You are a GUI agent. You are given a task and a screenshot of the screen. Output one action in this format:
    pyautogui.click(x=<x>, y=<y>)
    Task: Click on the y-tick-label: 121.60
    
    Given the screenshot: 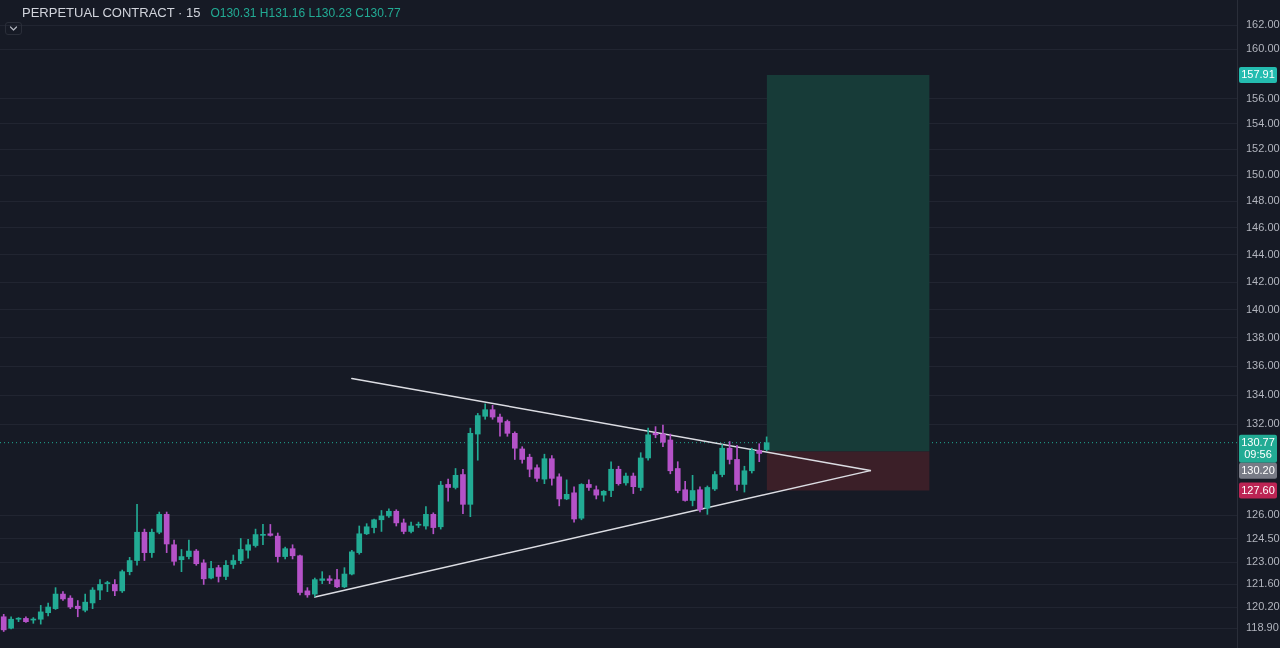 What is the action you would take?
    pyautogui.click(x=1263, y=583)
    